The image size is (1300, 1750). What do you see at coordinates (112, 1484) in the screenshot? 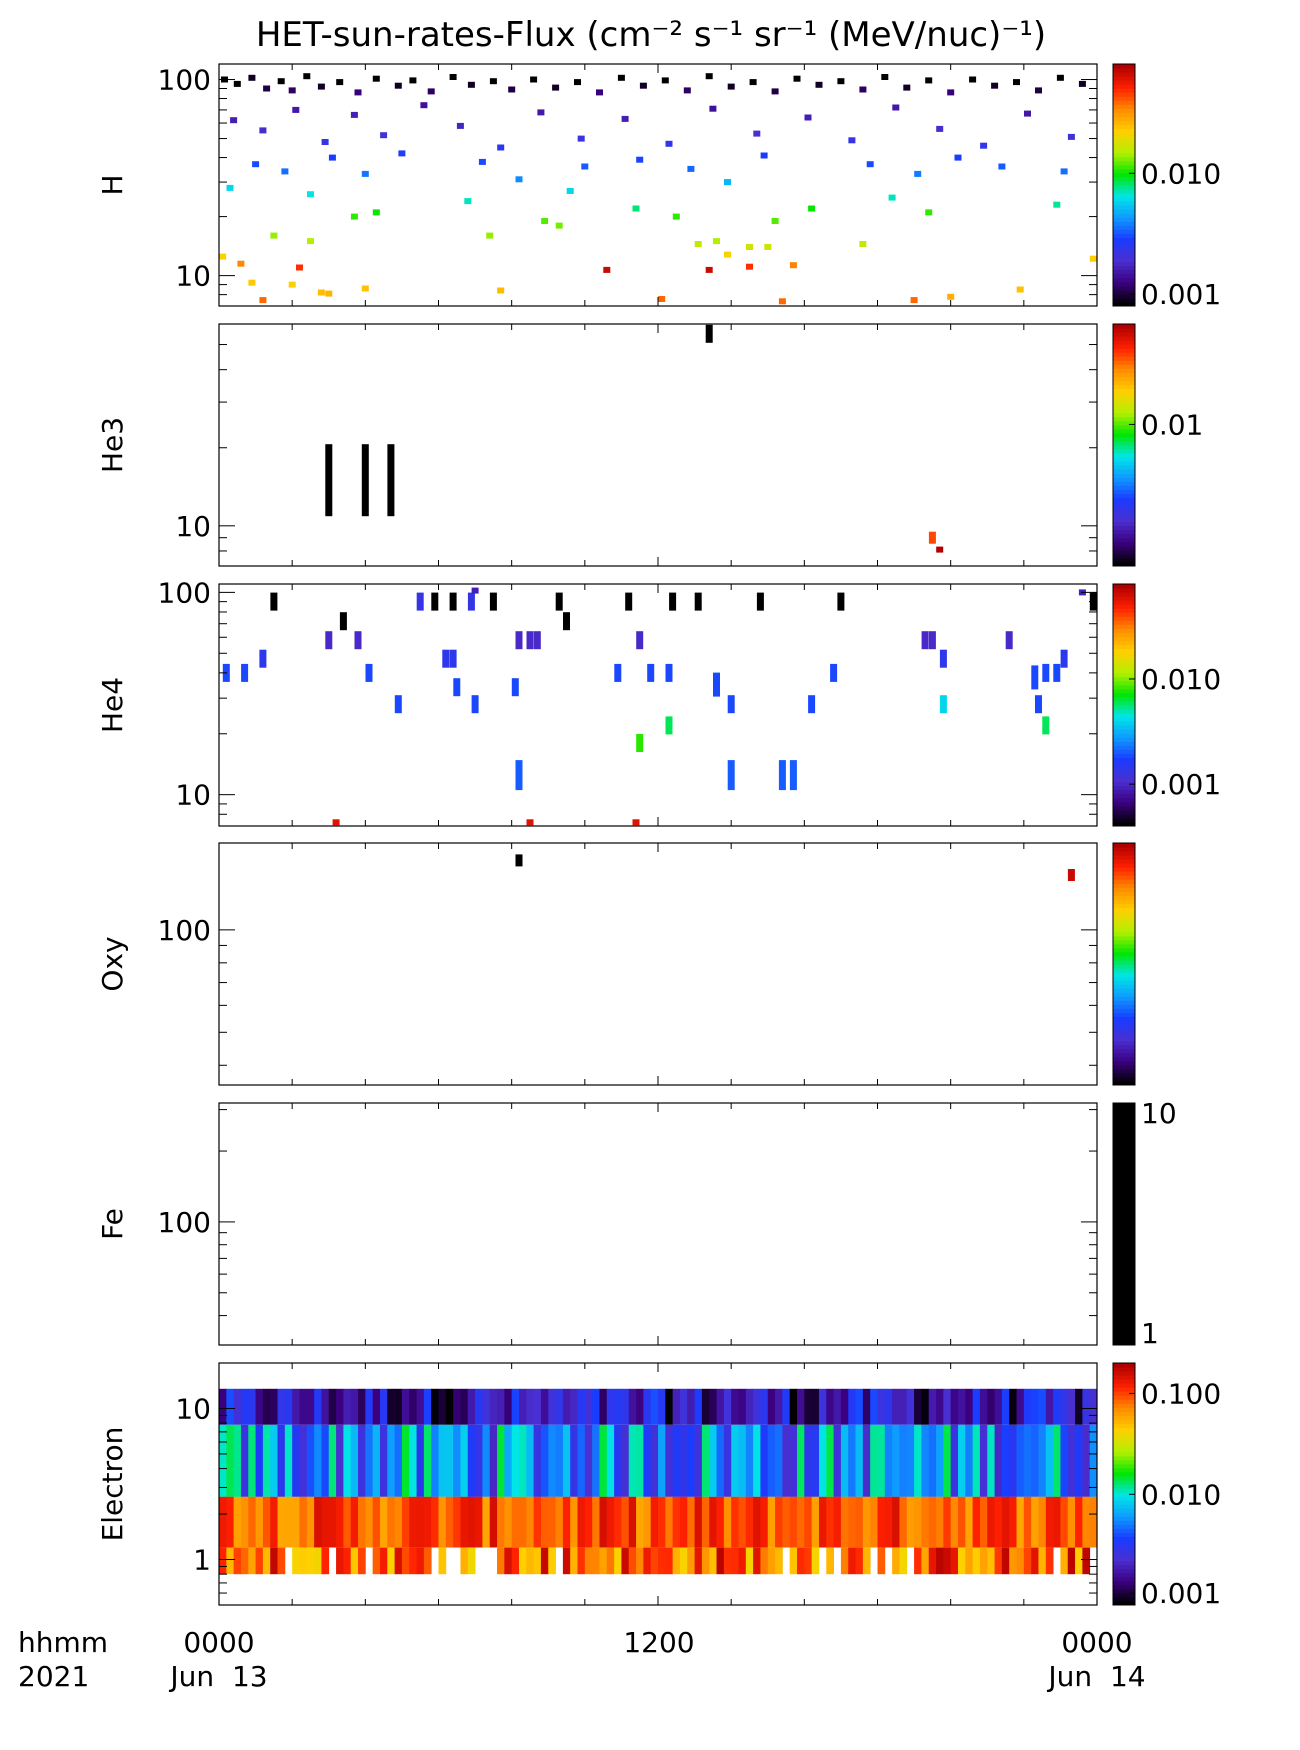
I see `y-axis-label-electron: Electron` at bounding box center [112, 1484].